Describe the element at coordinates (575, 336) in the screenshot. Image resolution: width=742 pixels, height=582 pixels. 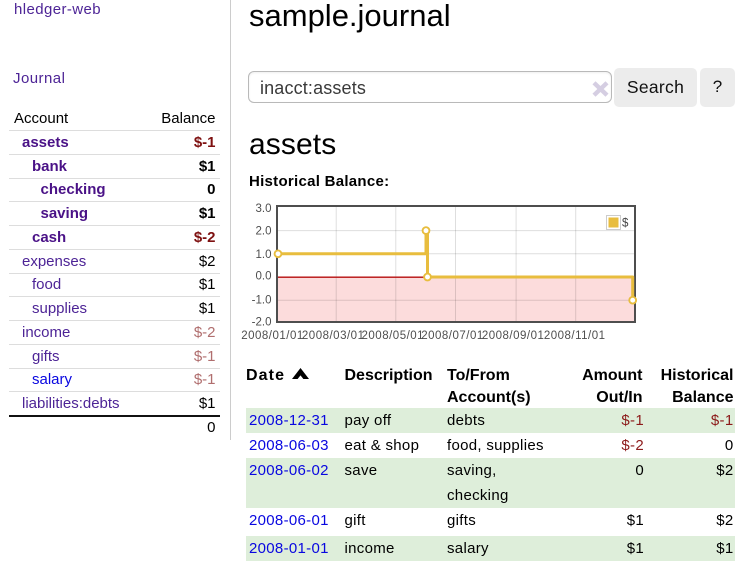
I see `svg-text: 2008/11/01` at that location.